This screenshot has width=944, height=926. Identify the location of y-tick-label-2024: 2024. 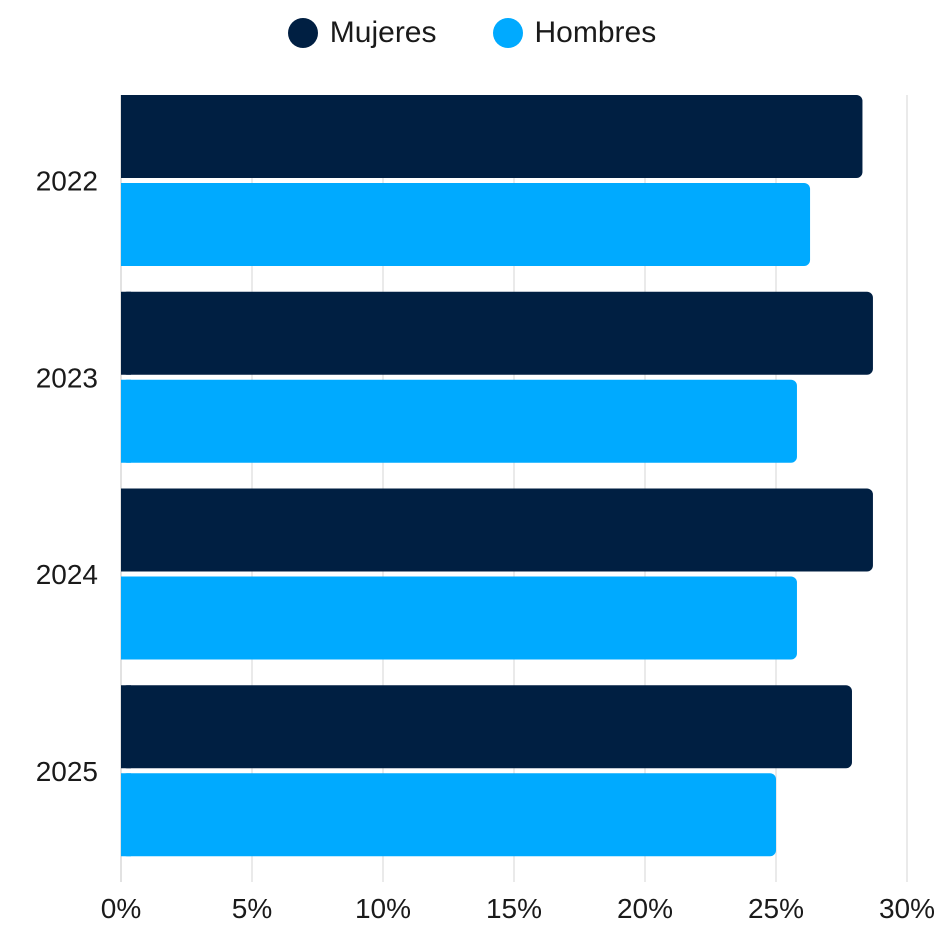
(67, 574).